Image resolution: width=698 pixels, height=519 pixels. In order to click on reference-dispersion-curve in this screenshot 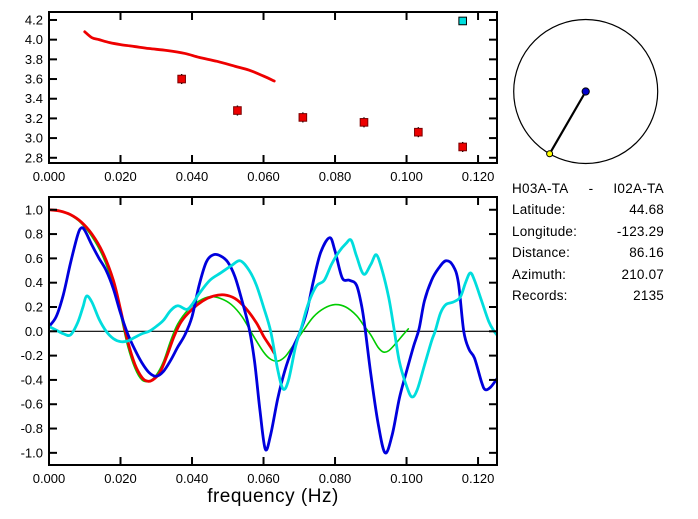, I will do `click(179, 56)`.